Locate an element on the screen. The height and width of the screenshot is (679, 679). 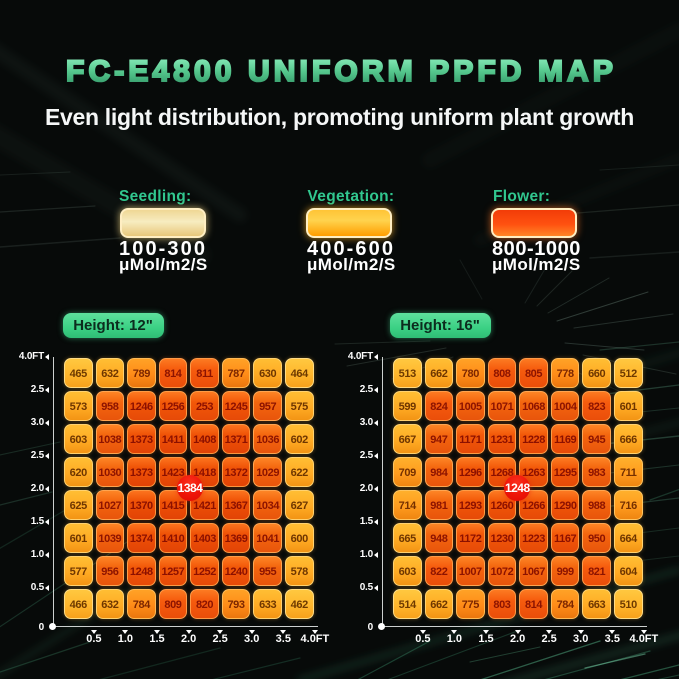
svg-text: FC-E4800 UNIFORM PPFD MAP is located at coordinates (341, 71).